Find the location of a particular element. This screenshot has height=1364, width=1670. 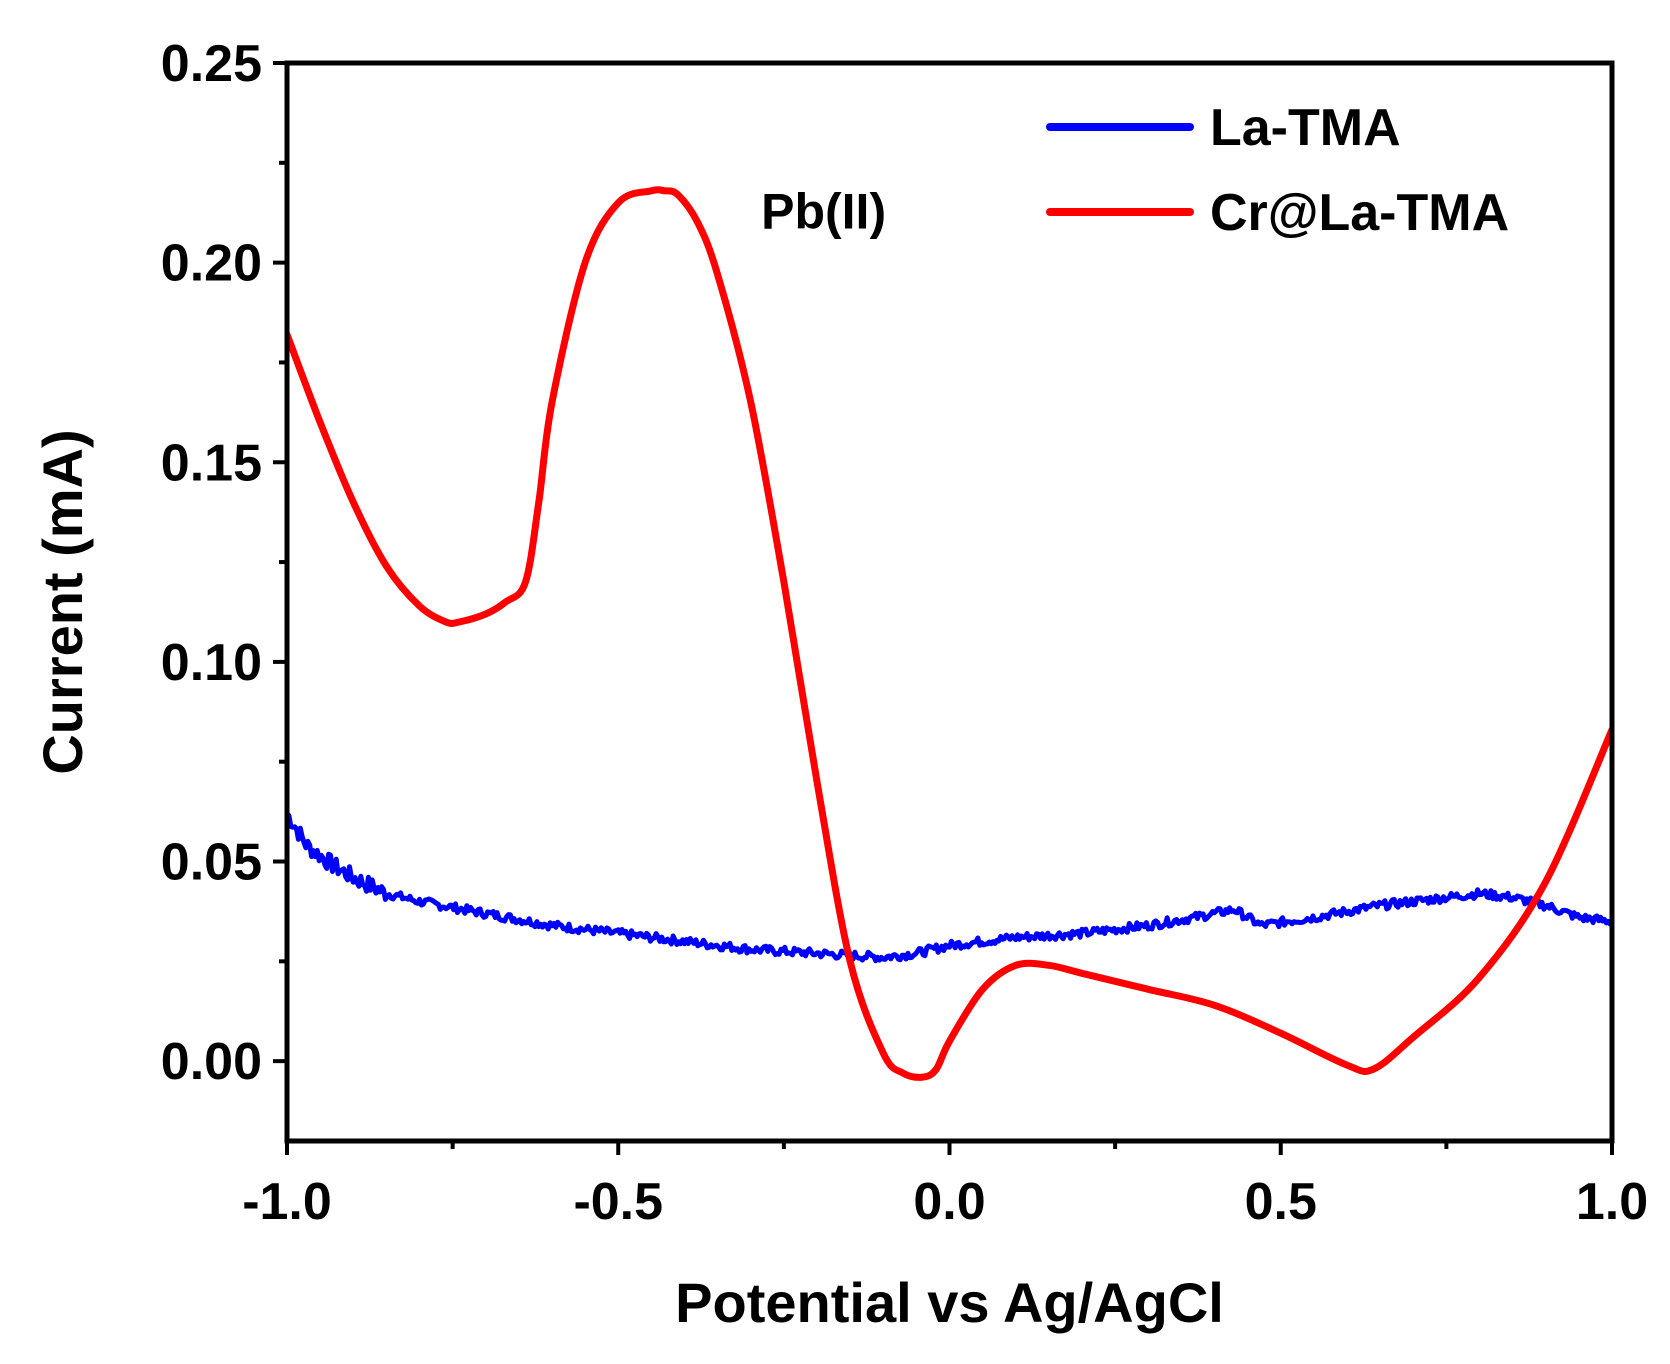

y-tick-label: 0.25 is located at coordinates (211, 64).